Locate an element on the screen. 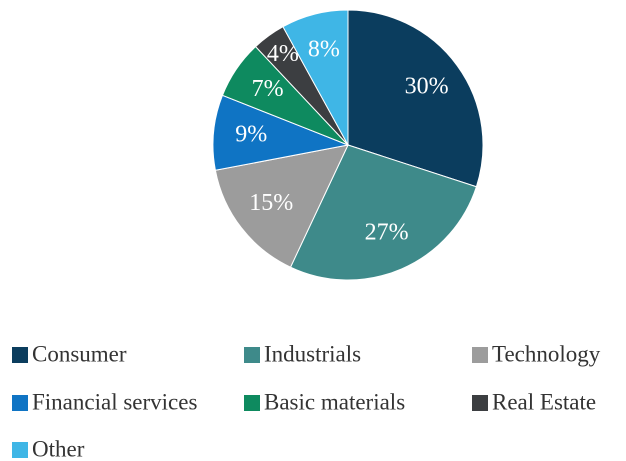  legend-label: Real Estate is located at coordinates (544, 401).